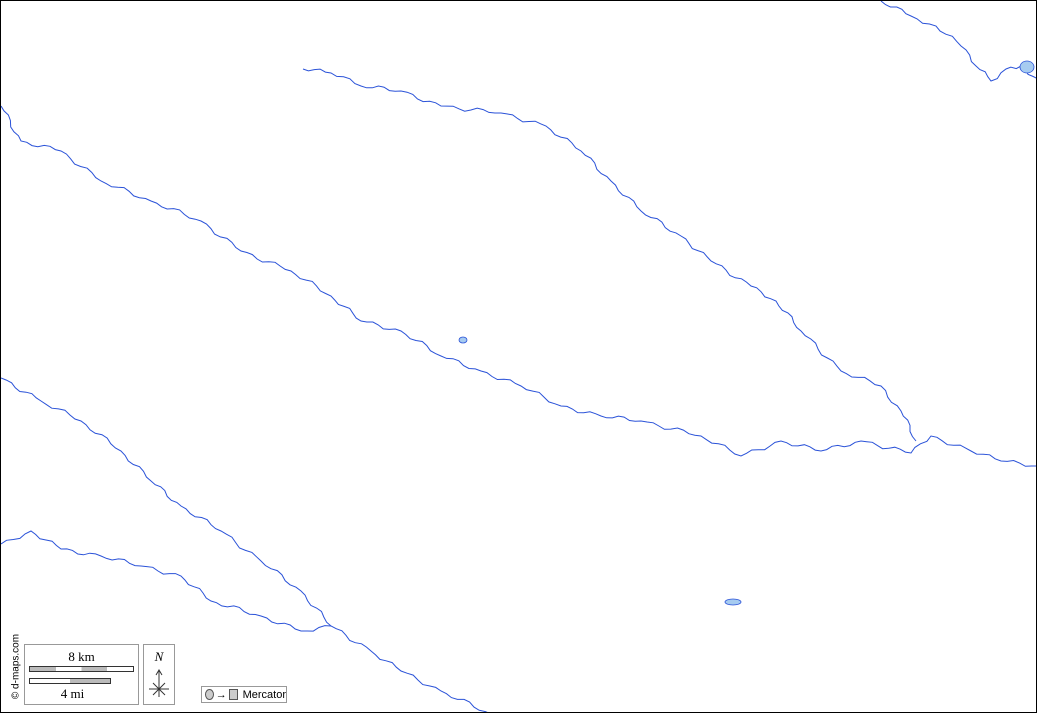 The image size is (1037, 713). Describe the element at coordinates (221, 694) in the screenshot. I see `arrow-icon: →` at that location.